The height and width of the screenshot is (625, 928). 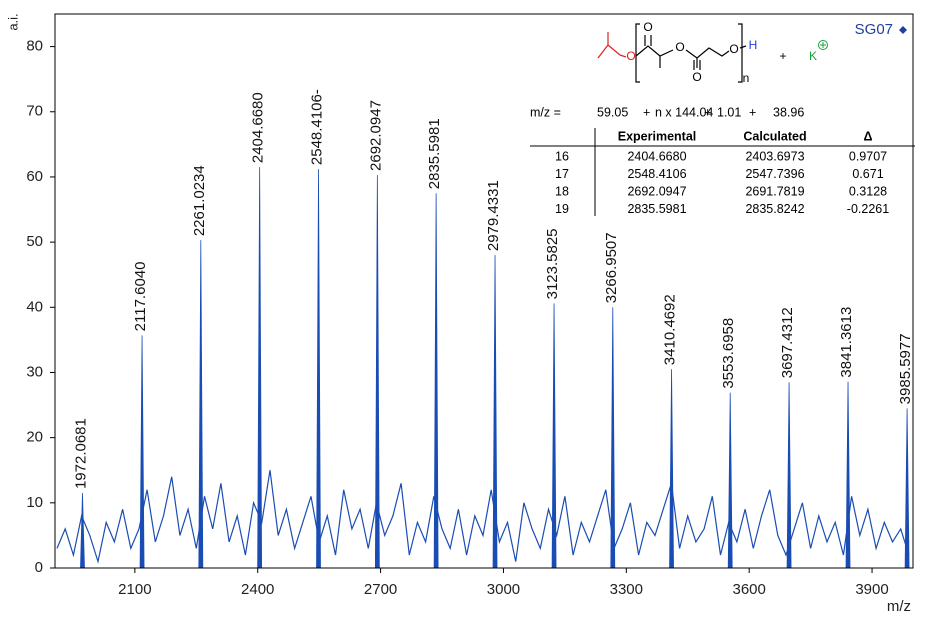 What do you see at coordinates (740, 53) in the screenshot?
I see `bracket-right` at bounding box center [740, 53].